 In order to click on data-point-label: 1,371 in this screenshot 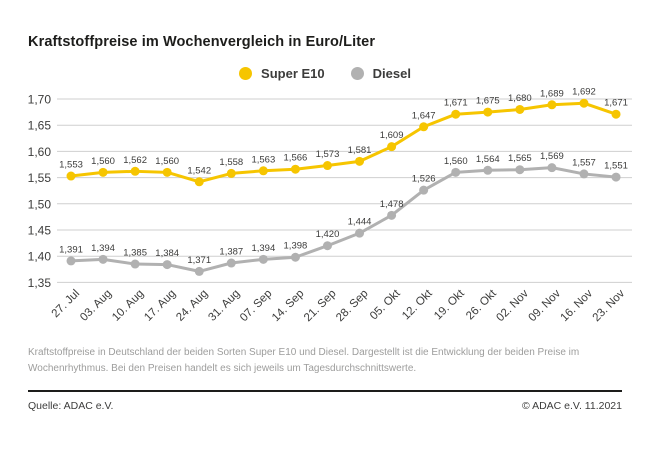, I will do `click(199, 260)`.